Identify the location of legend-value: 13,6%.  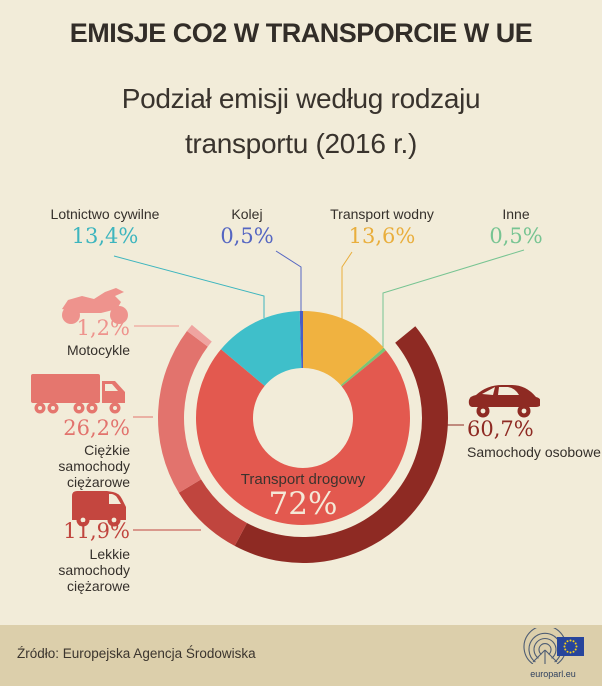
(382, 236).